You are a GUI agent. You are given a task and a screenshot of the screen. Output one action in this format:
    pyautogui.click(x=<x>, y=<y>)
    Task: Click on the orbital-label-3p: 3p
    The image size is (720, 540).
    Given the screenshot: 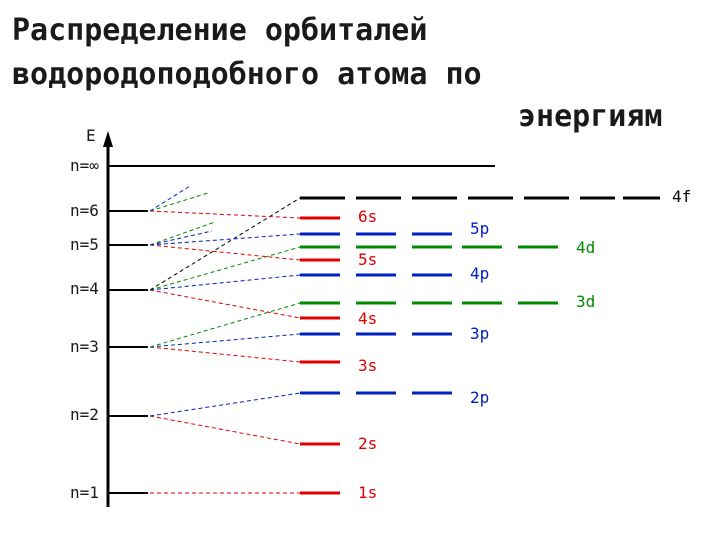 What is the action you would take?
    pyautogui.click(x=479, y=333)
    